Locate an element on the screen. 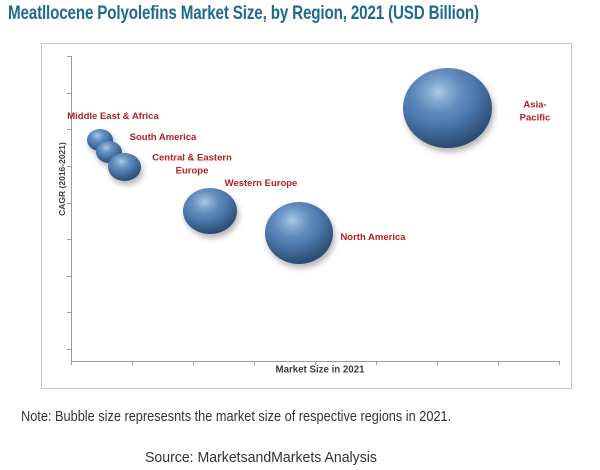 The width and height of the screenshot is (600, 470). bubble-label-middle-east-africa: Middle East & Africa is located at coordinates (113, 116).